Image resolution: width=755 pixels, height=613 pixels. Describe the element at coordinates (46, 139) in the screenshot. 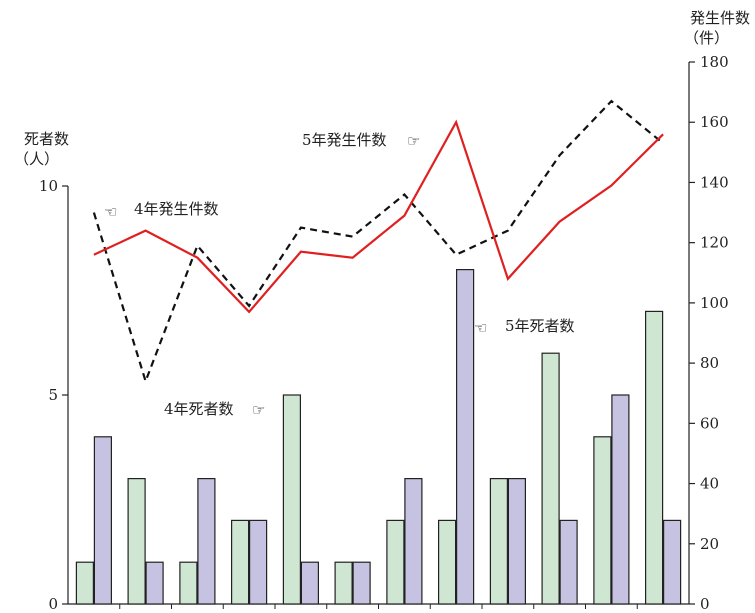

I see `left-axis-title: 死者数` at that location.